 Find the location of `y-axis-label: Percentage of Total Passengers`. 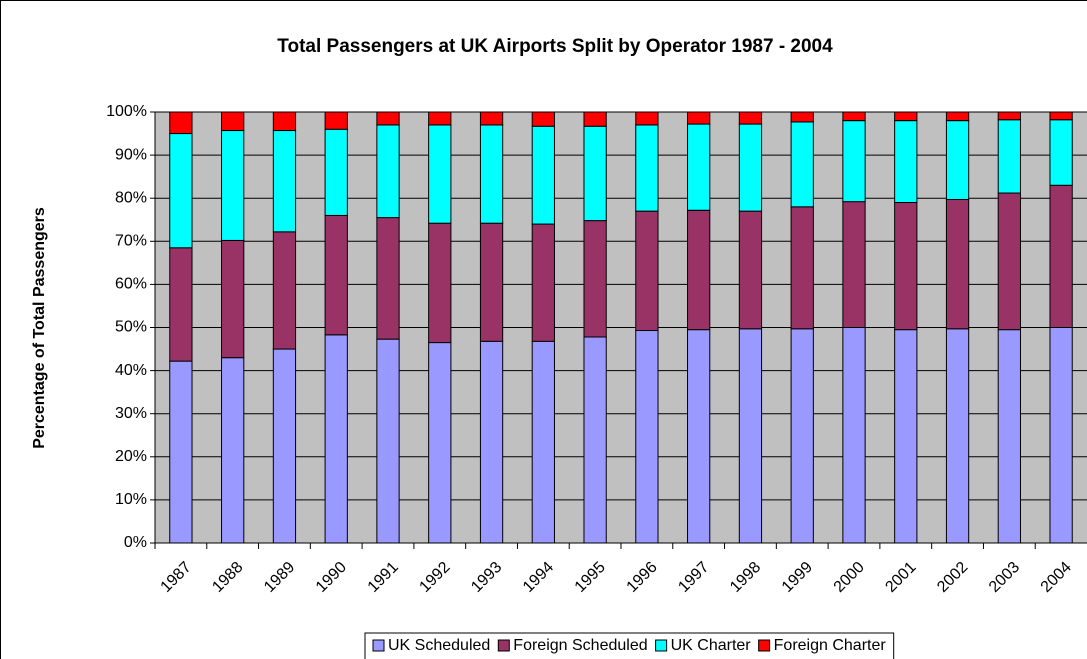

y-axis-label: Percentage of Total Passengers is located at coordinates (39, 328).